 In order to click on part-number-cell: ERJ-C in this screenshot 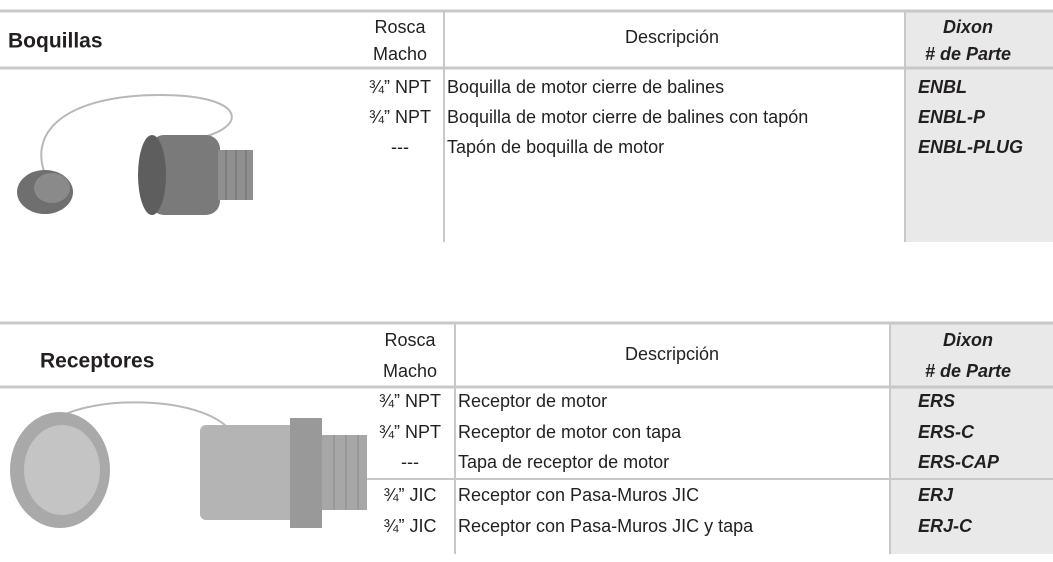, I will do `click(945, 526)`.